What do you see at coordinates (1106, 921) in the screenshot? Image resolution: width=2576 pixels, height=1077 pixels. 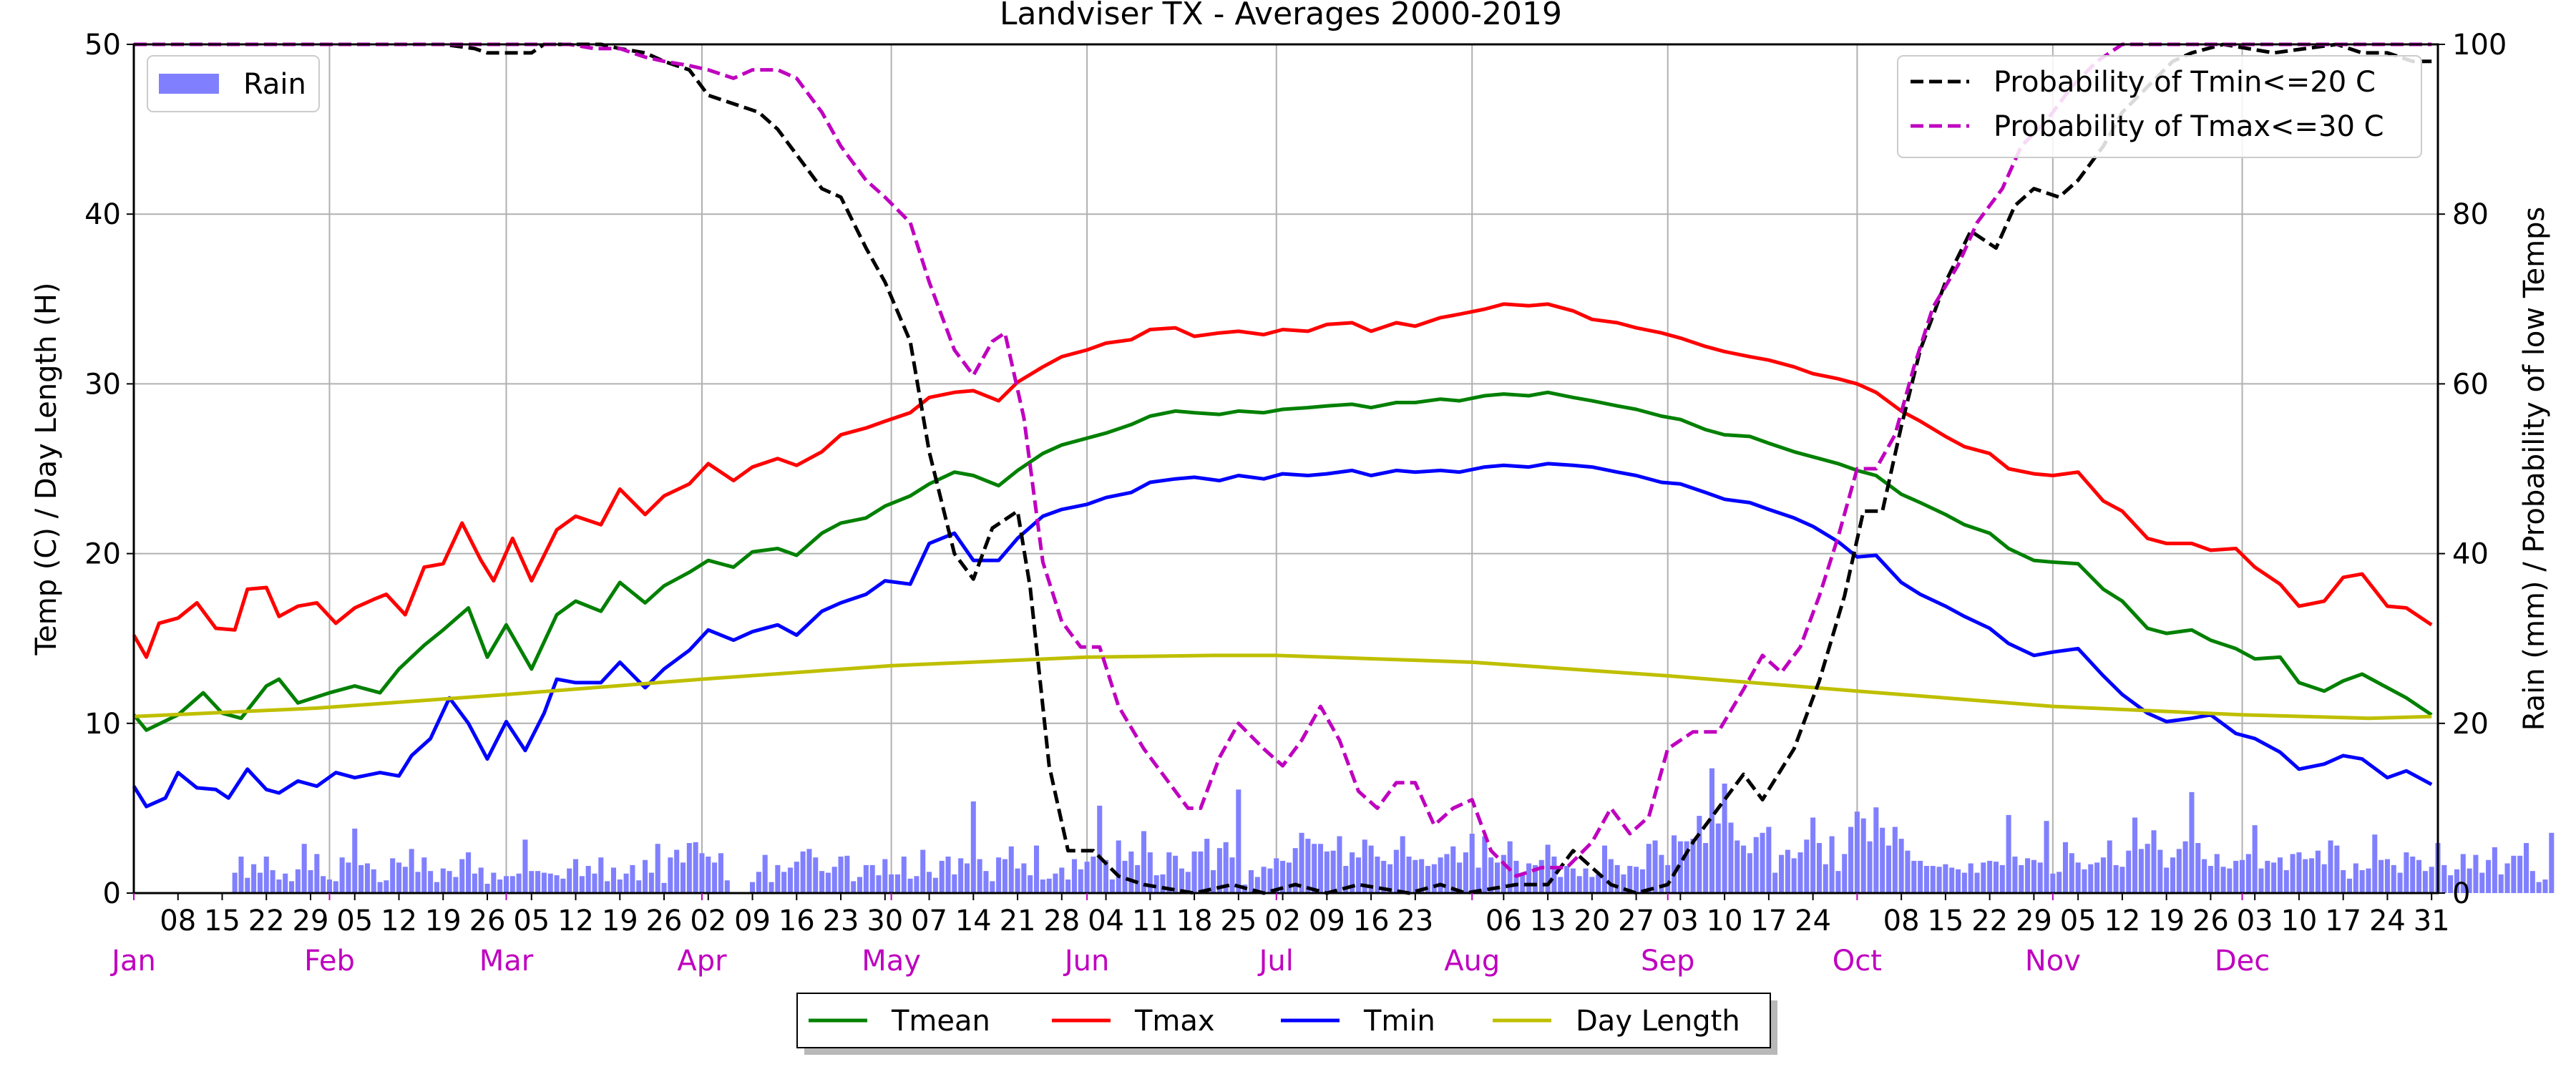 I see `x-tick-label: 04` at bounding box center [1106, 921].